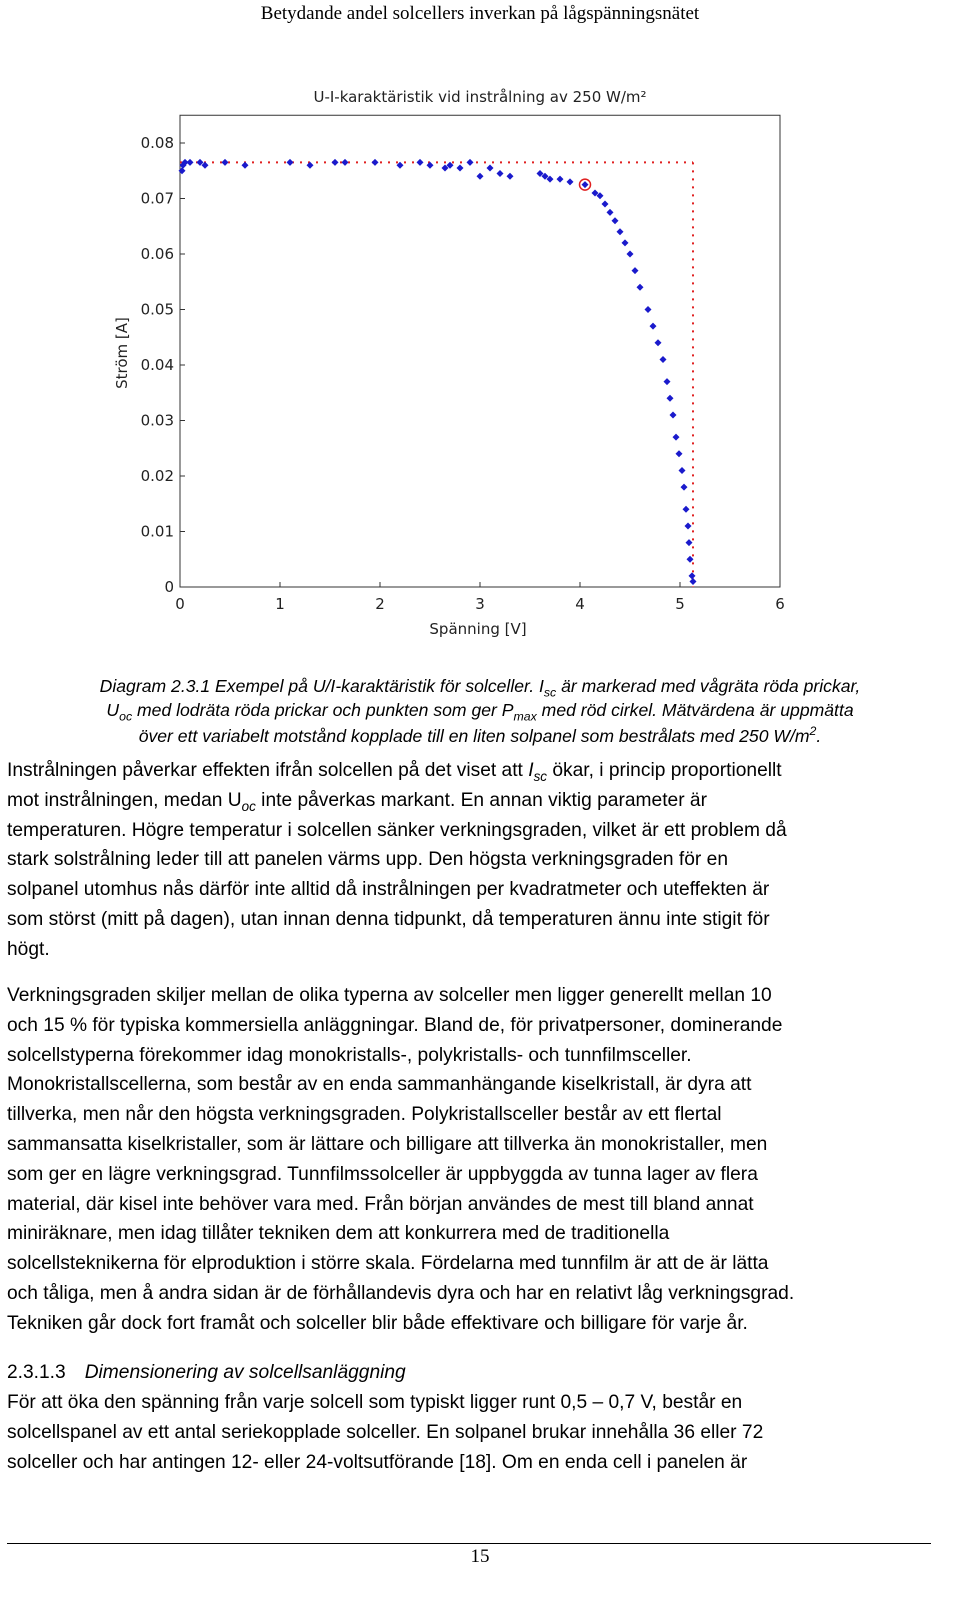  What do you see at coordinates (126, 716) in the screenshot?
I see `subscript: oc` at bounding box center [126, 716].